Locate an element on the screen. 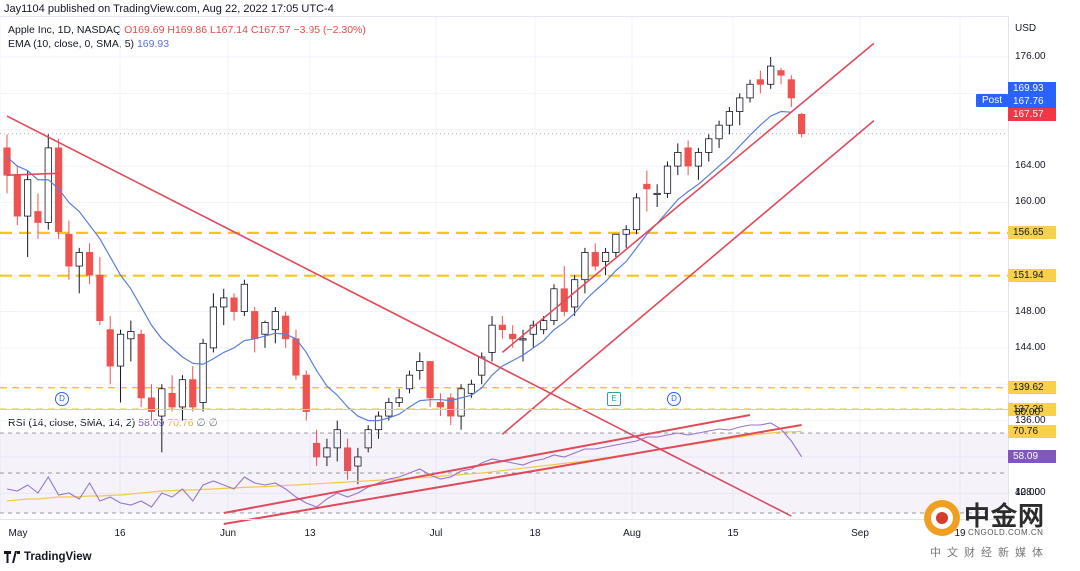 This screenshot has height=571, width=1080. currency-label: USD is located at coordinates (1026, 28).